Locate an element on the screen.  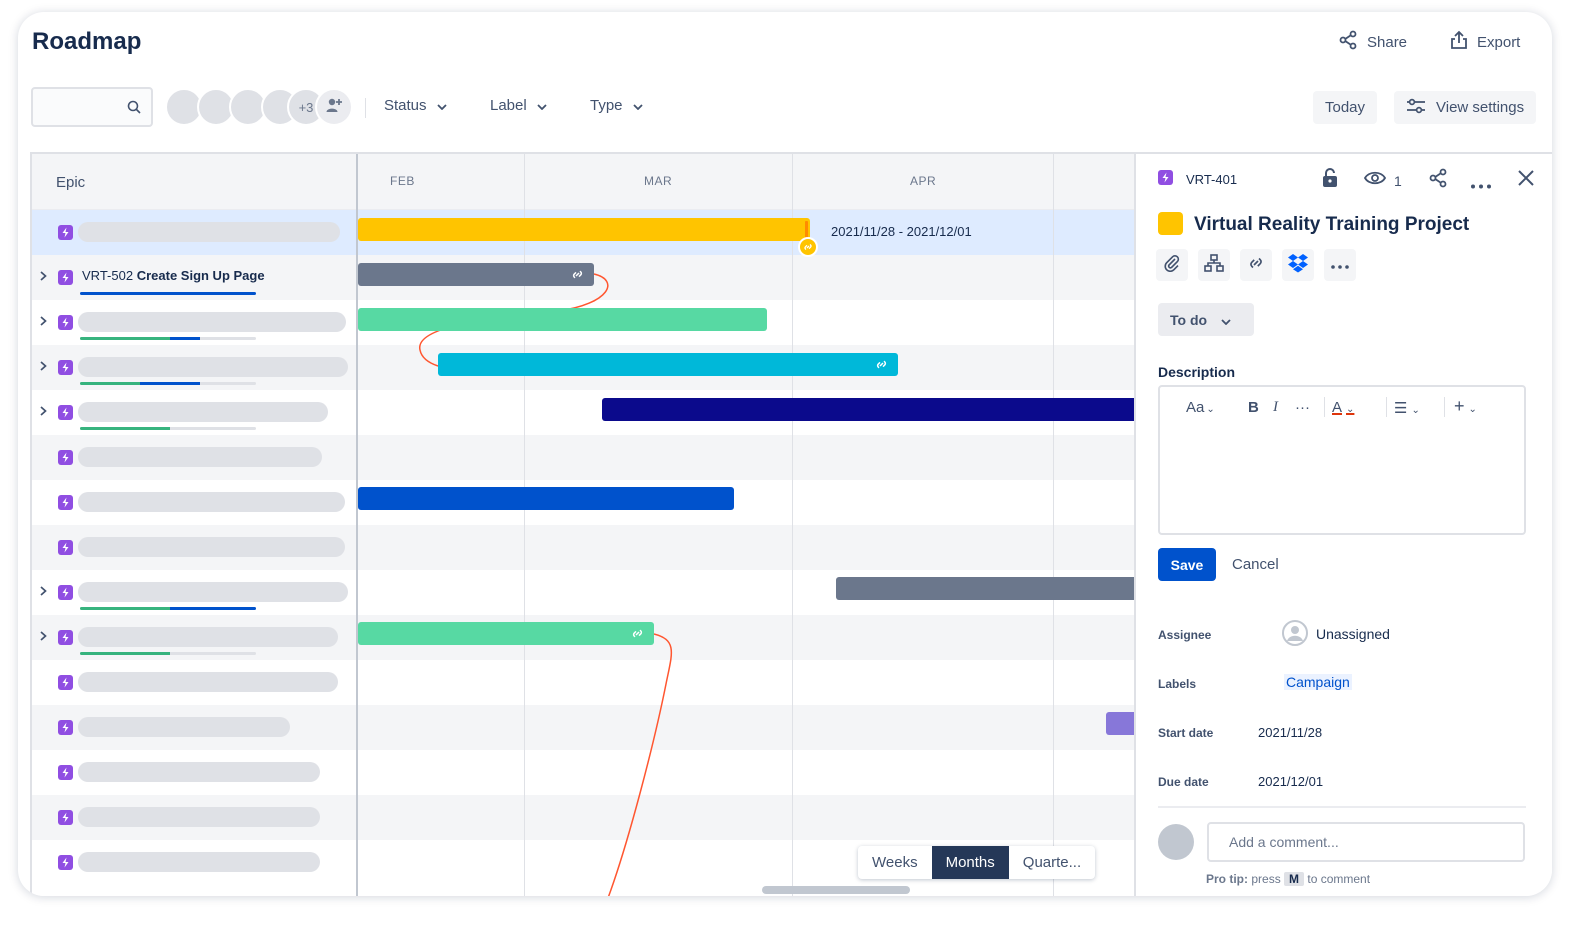
attach-button is located at coordinates (1172, 265).